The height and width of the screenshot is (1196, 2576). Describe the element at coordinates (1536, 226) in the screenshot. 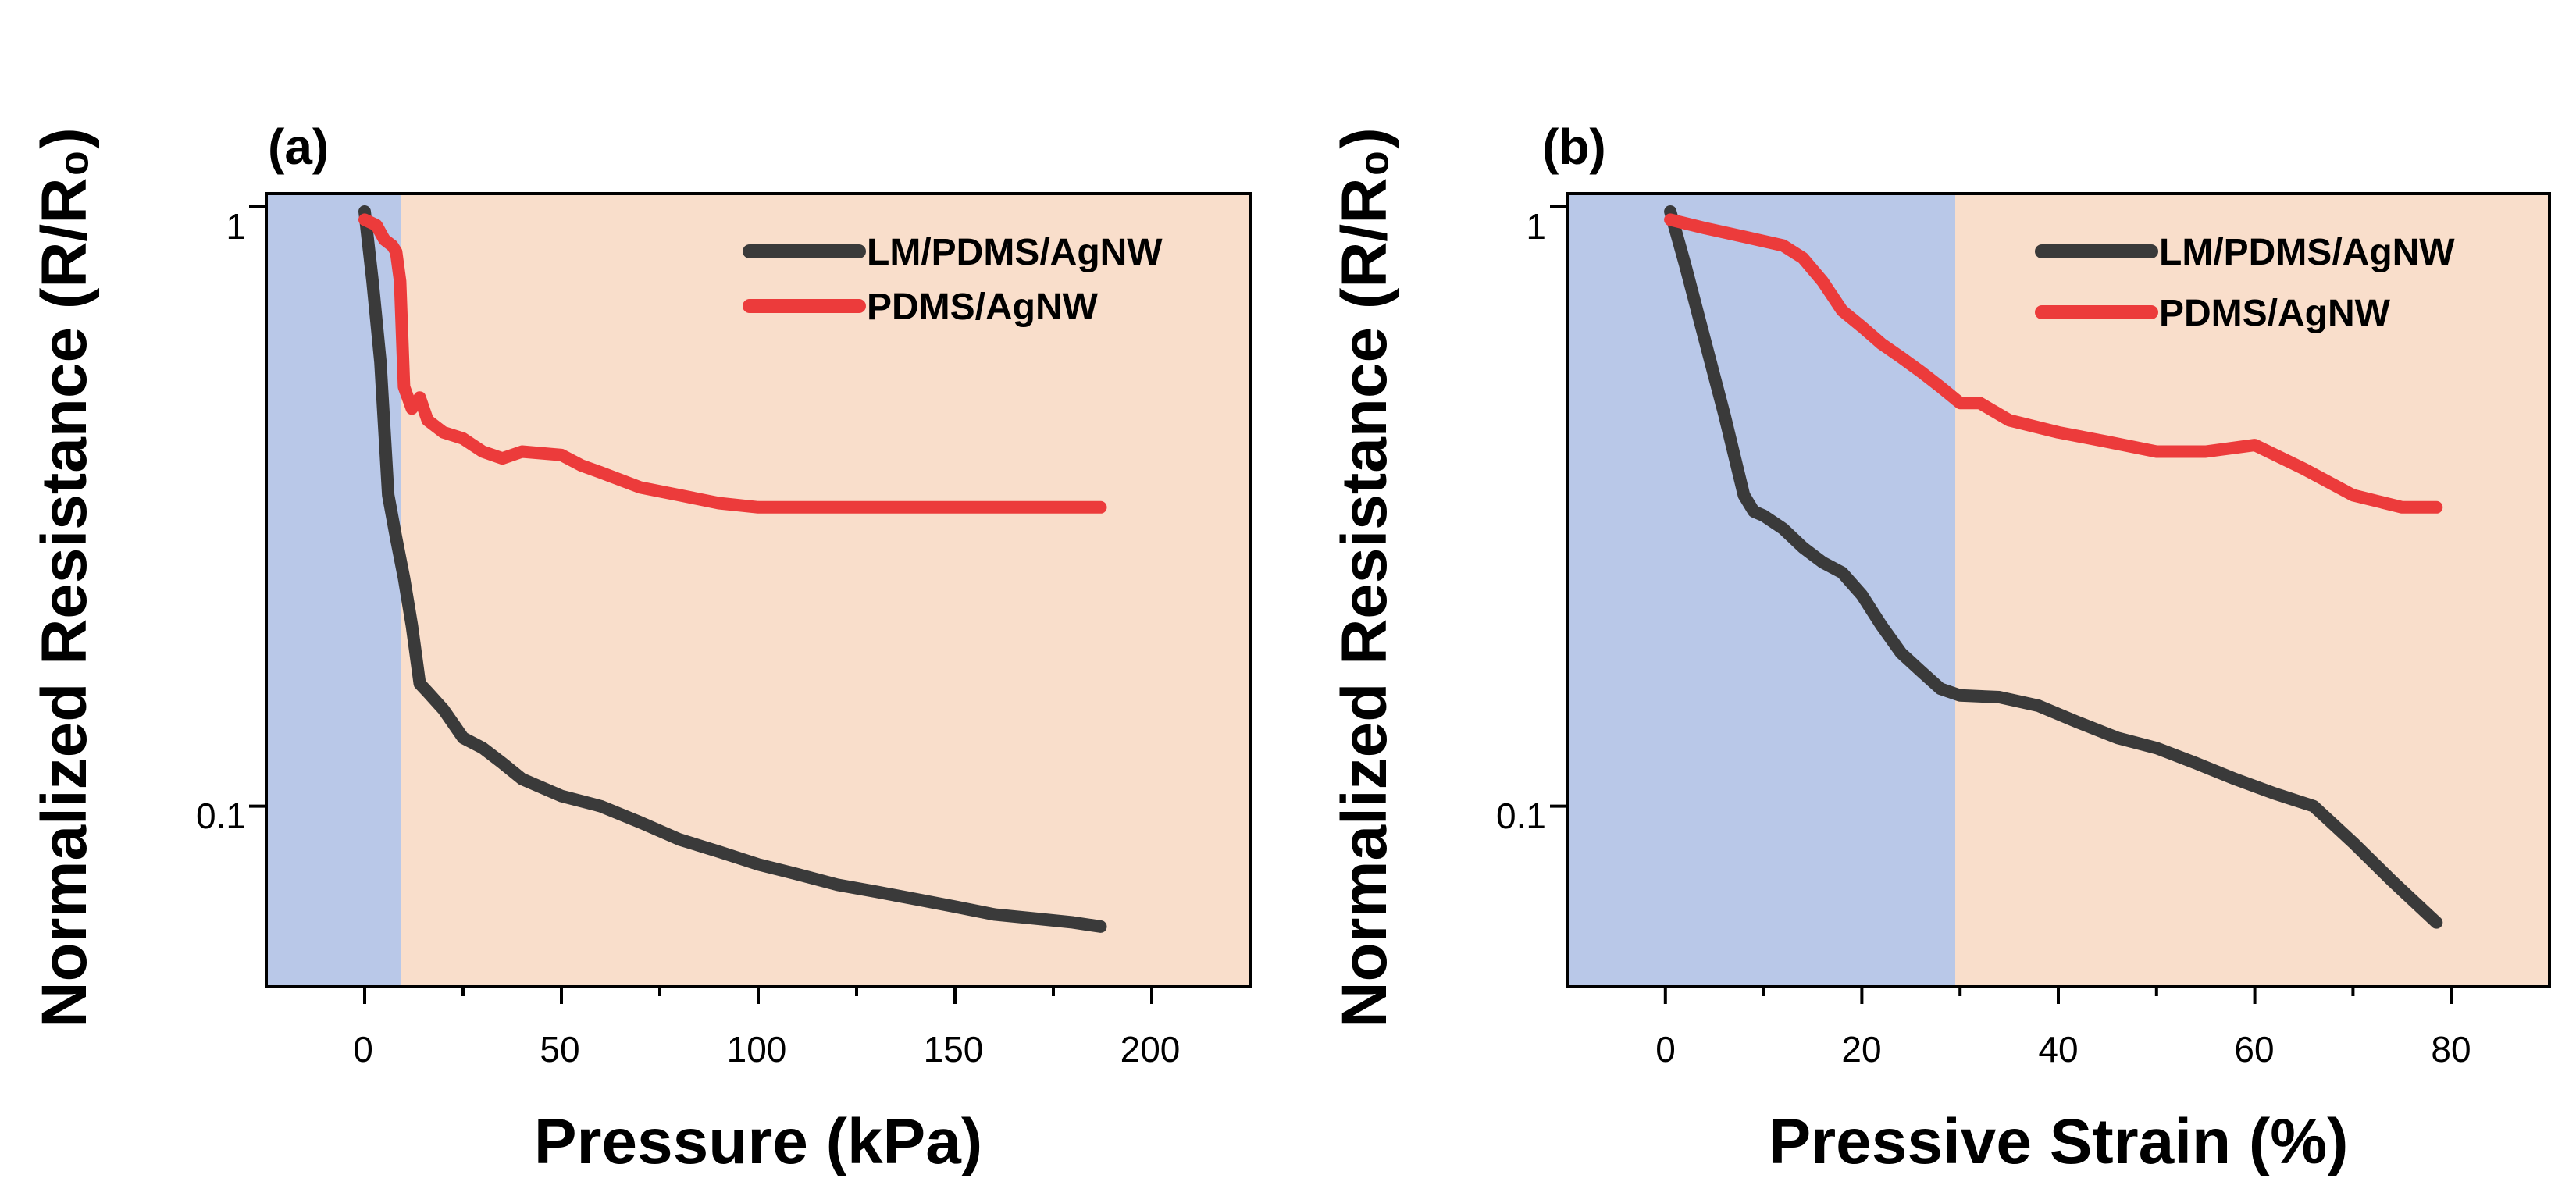

I see `panel-b-ytick-label-1: 1` at that location.